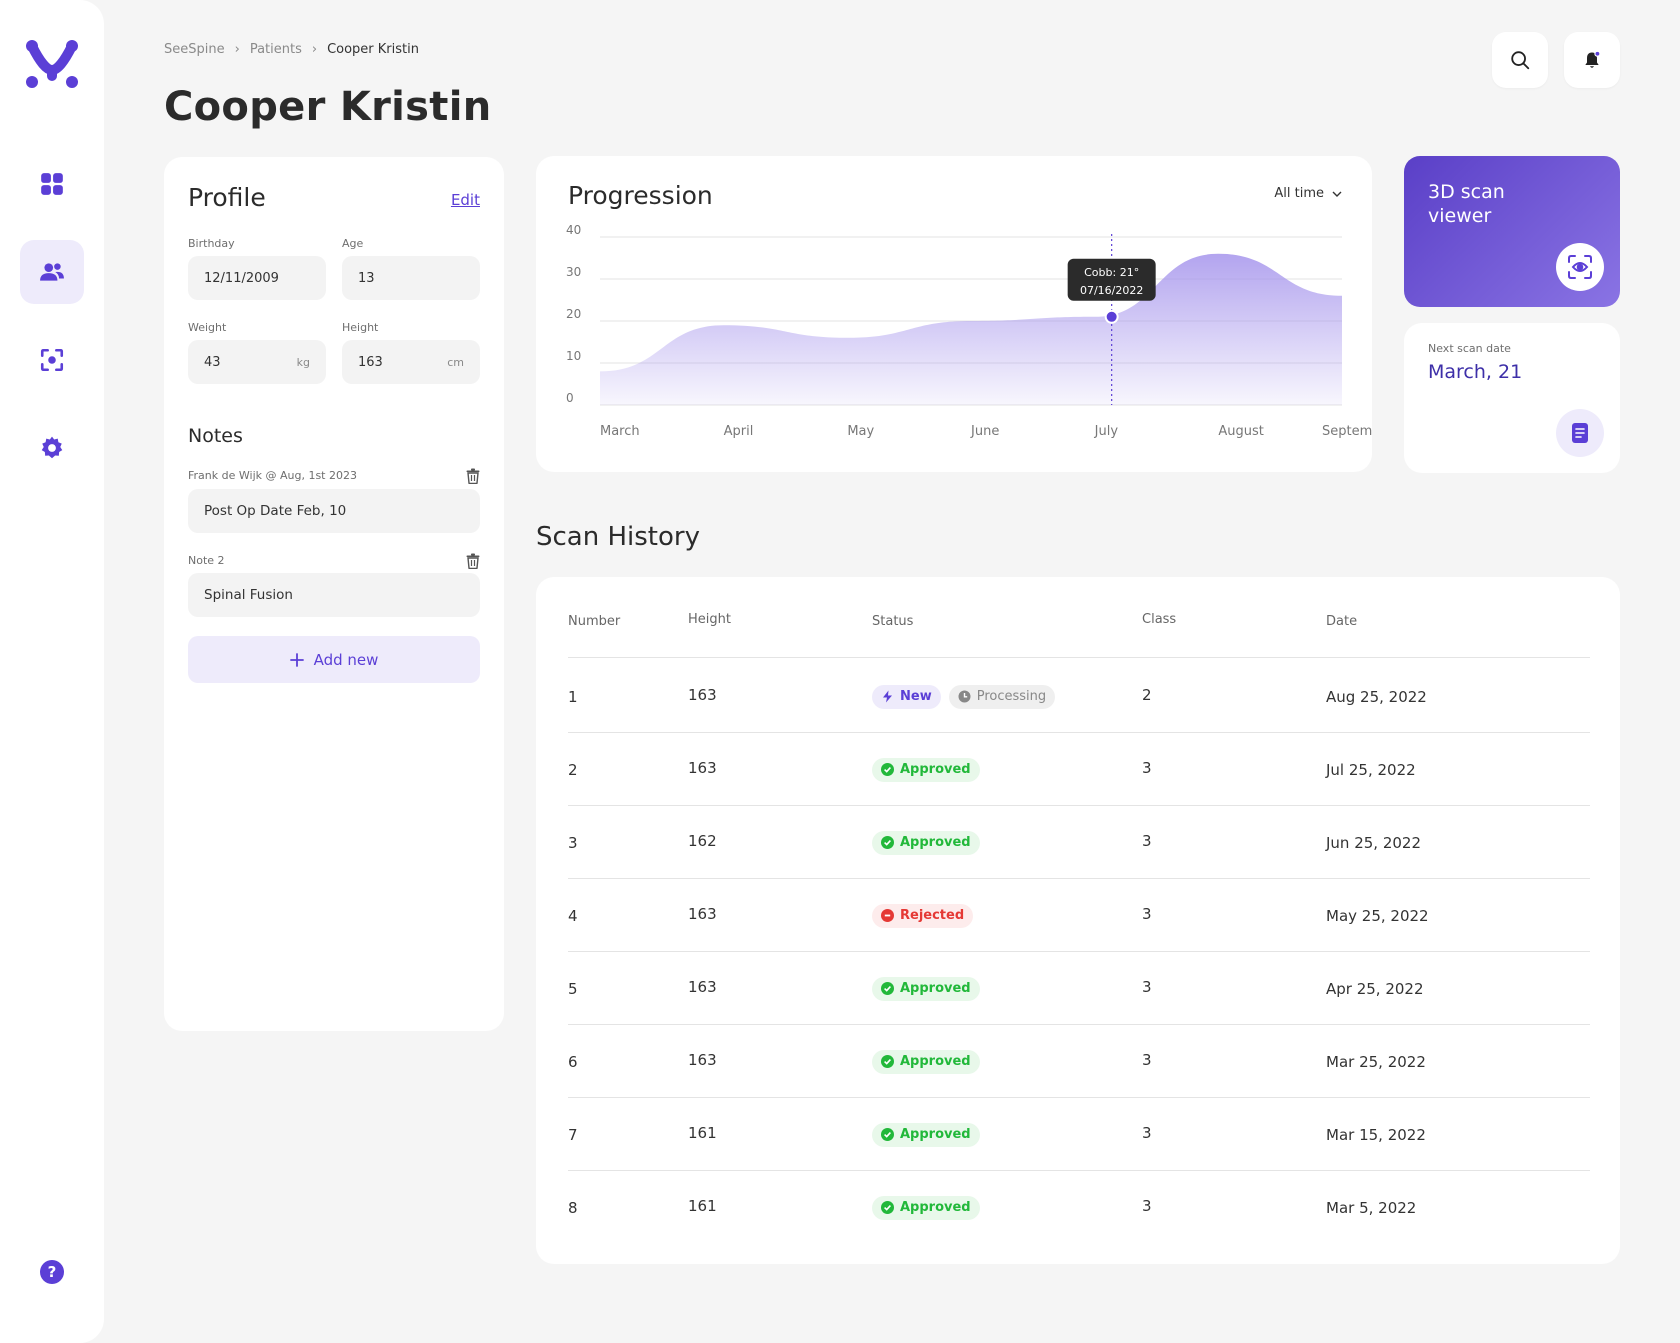 Image resolution: width=1680 pixels, height=1343 pixels. I want to click on row-divider, so click(1079, 951).